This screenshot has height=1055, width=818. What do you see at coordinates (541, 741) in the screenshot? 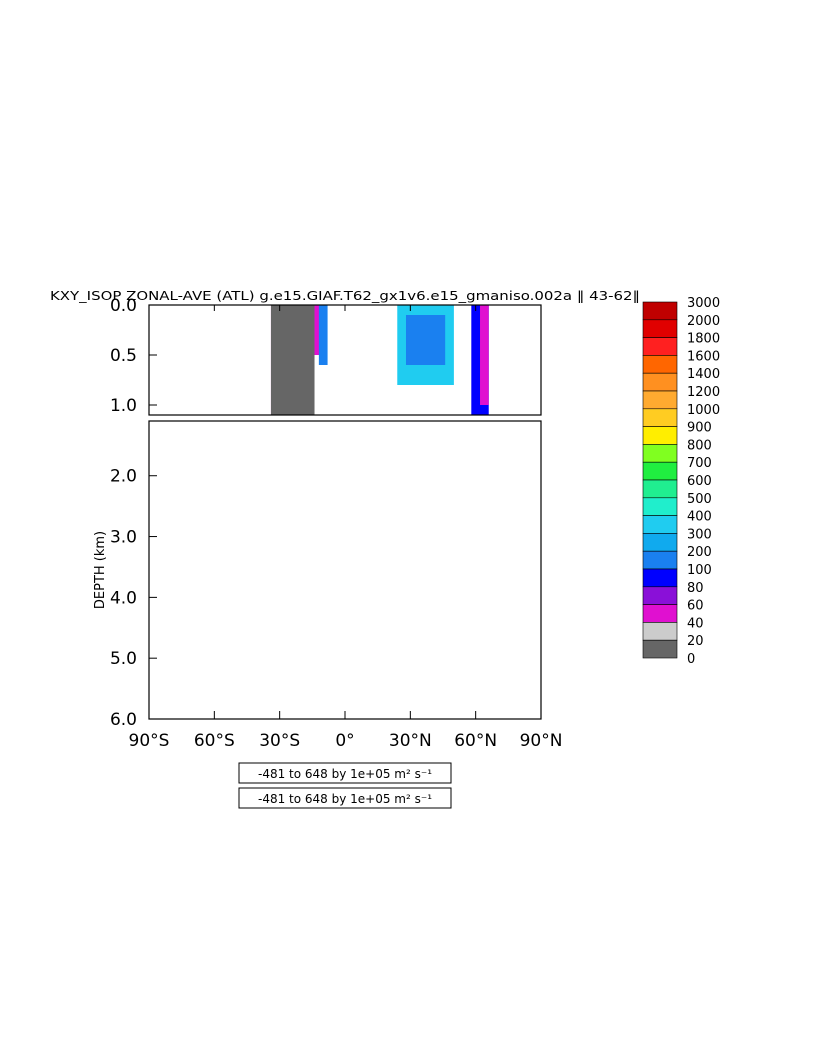
I see `x-tick-label: 90°N` at bounding box center [541, 741].